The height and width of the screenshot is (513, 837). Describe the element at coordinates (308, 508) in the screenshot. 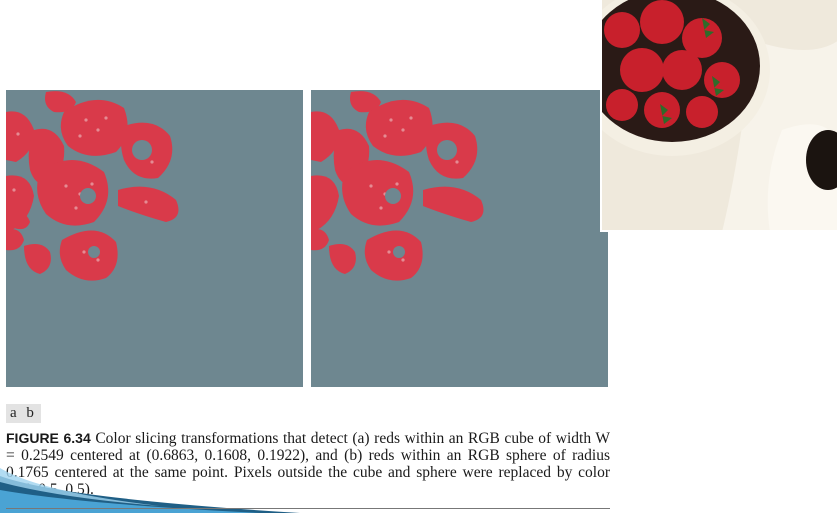

I see `caption-bottom-rule` at that location.